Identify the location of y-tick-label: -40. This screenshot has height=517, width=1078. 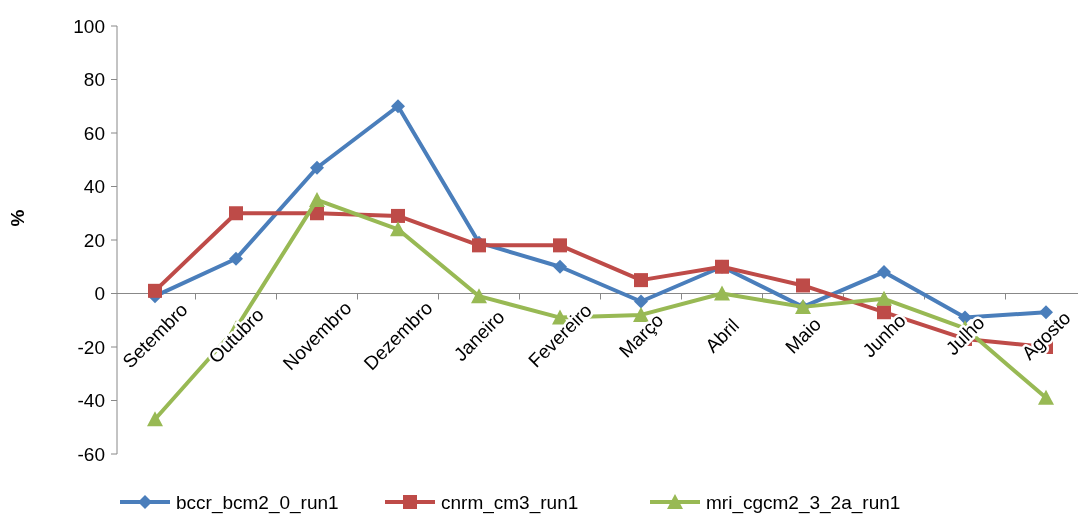
(91, 401).